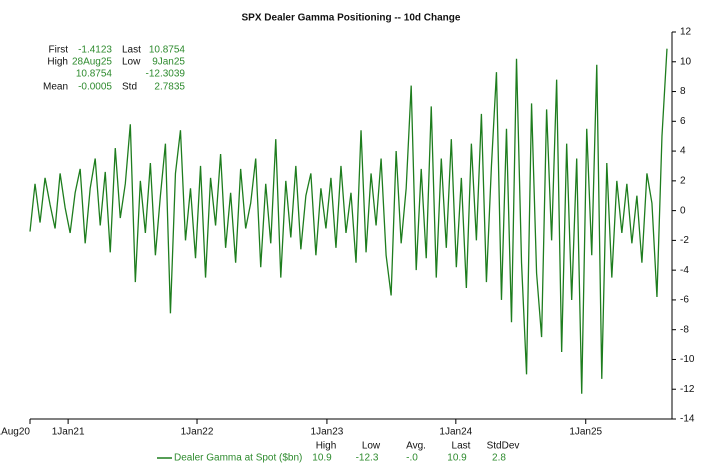 The height and width of the screenshot is (474, 722). I want to click on legend-value: -.0, so click(412, 458).